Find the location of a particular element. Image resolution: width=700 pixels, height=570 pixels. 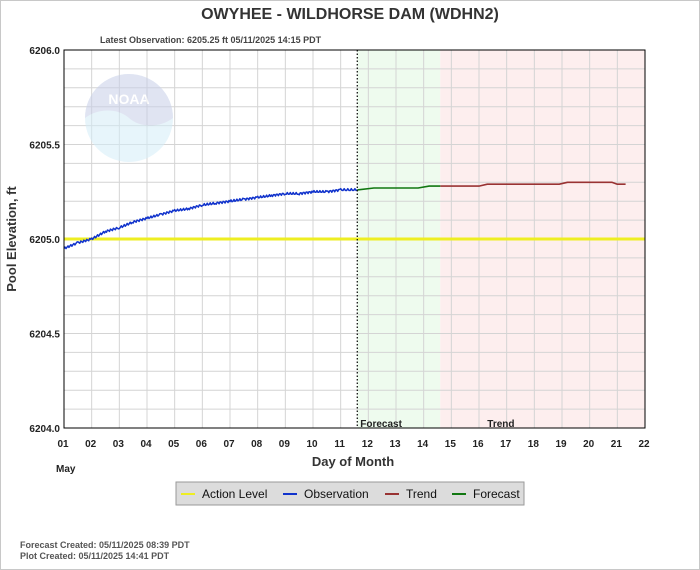

x-tick-label: 18 is located at coordinates (534, 444).